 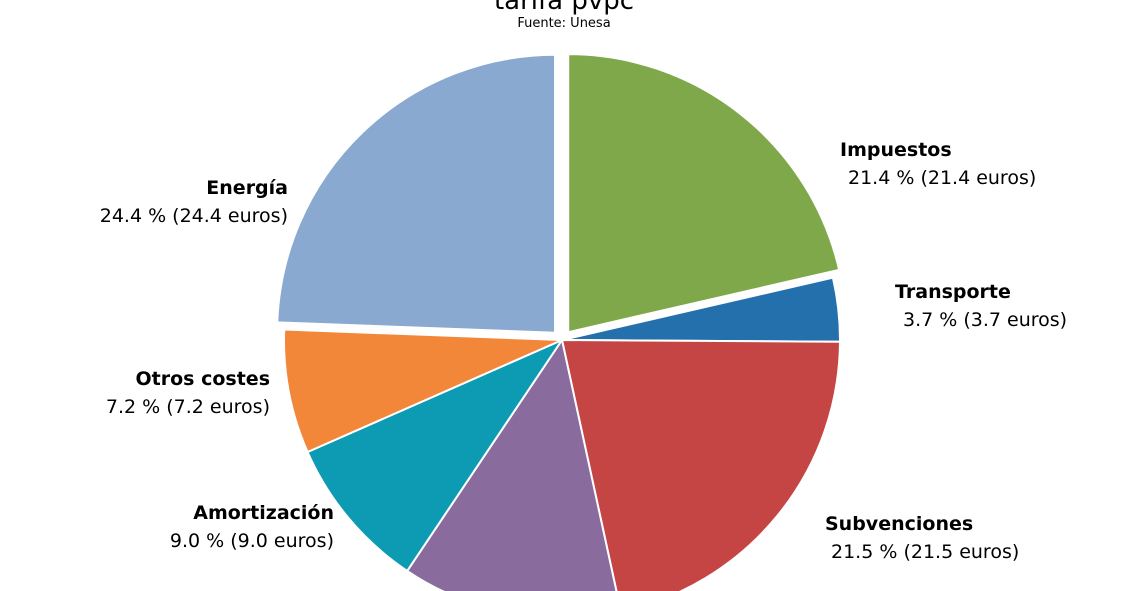 I want to click on slice-name: Otros costes, so click(x=202, y=379).